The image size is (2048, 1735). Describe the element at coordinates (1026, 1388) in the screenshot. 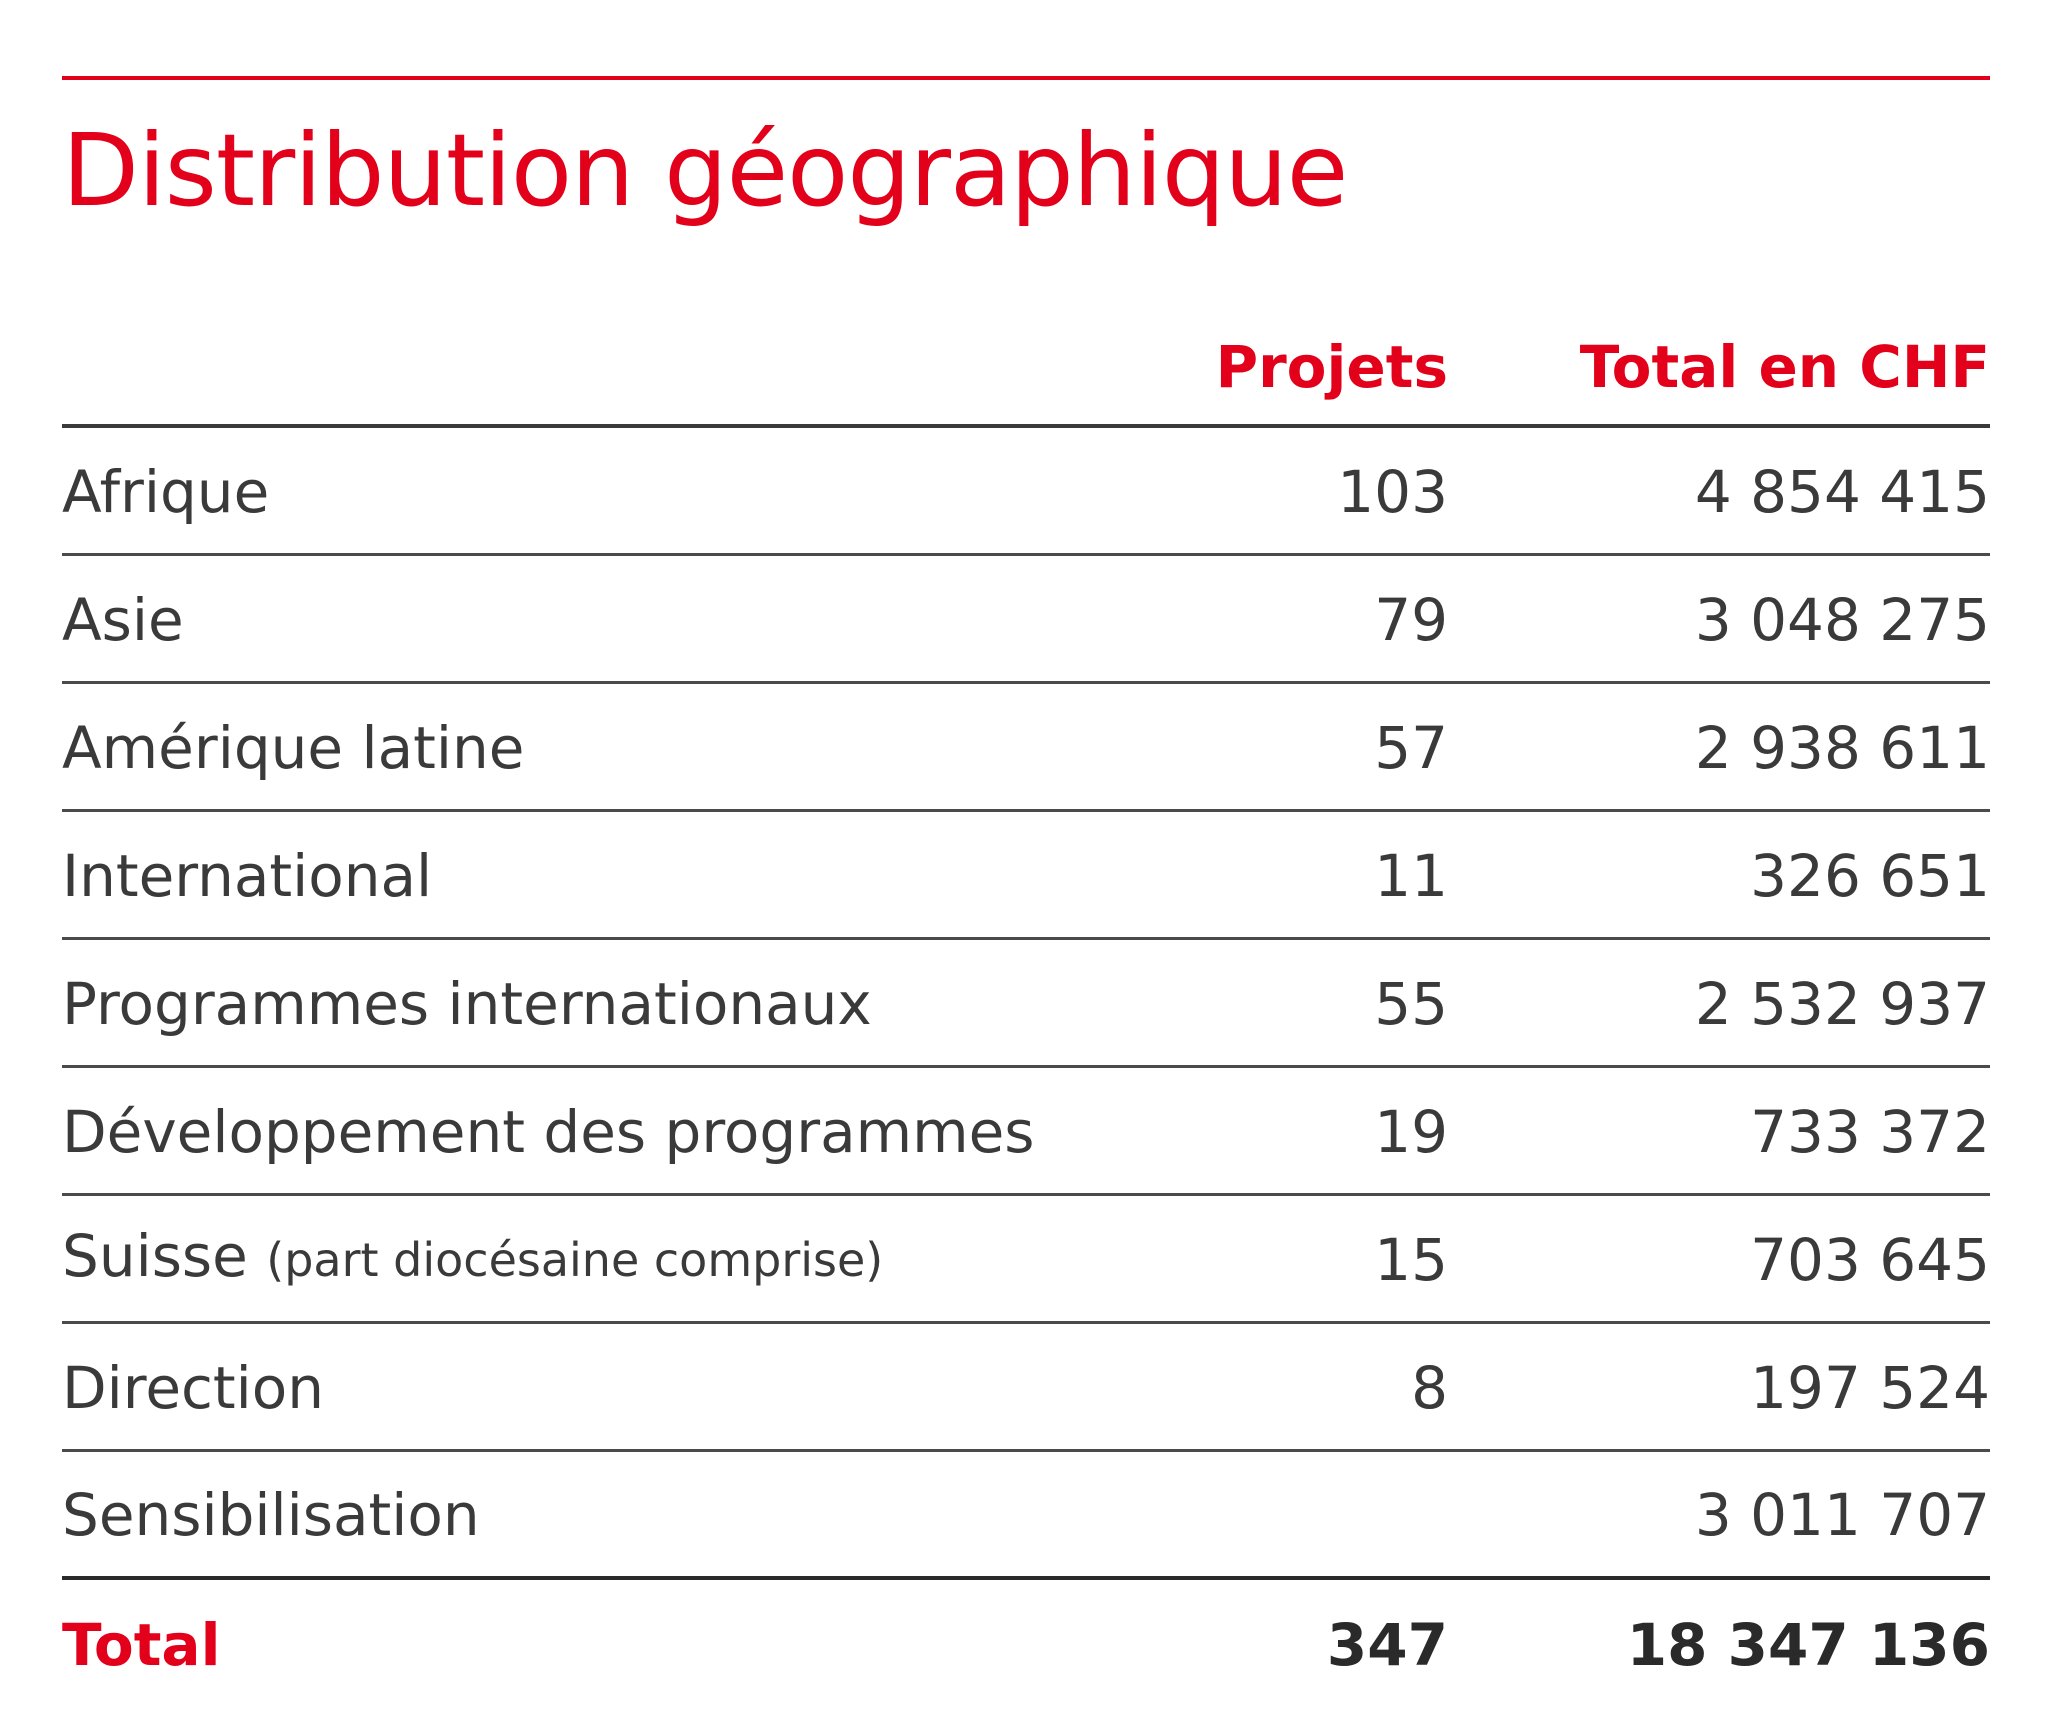

I see `table-row: Direction 8 197 524` at that location.